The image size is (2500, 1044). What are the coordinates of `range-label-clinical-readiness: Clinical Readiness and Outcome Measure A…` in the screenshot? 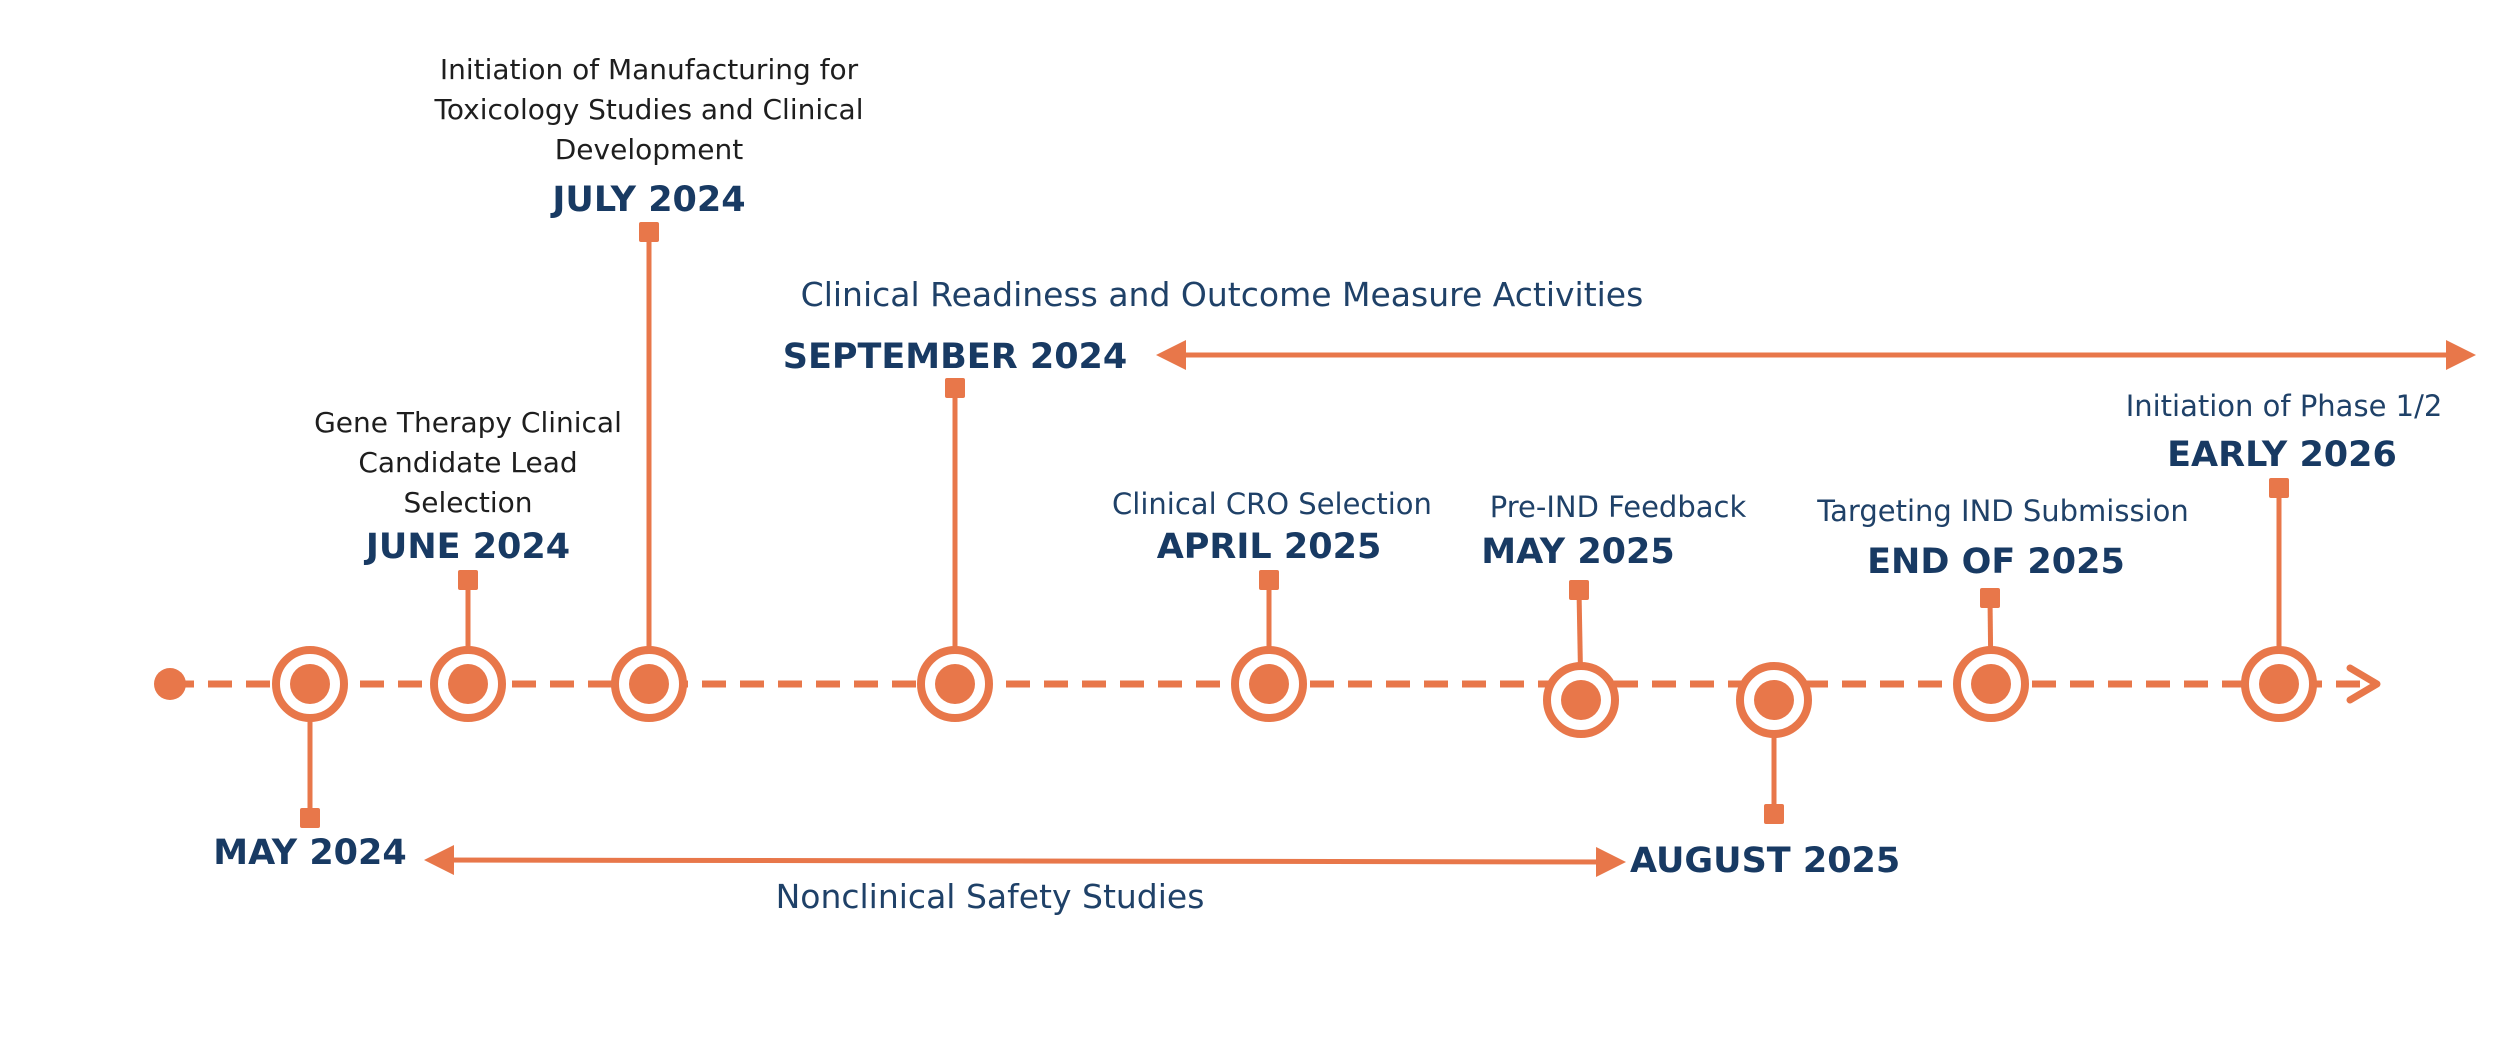 It's located at (1222, 294).